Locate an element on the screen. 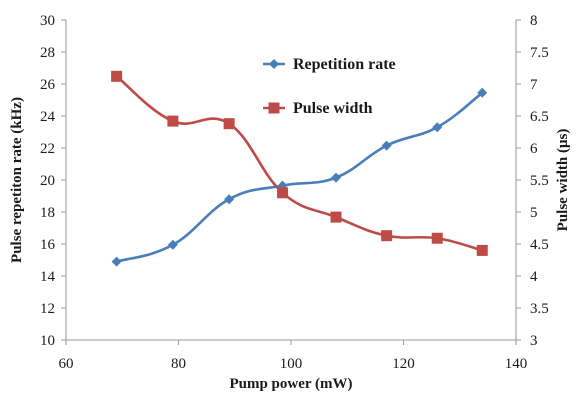 The height and width of the screenshot is (394, 579). legend-marker-pulse-width is located at coordinates (274, 108).